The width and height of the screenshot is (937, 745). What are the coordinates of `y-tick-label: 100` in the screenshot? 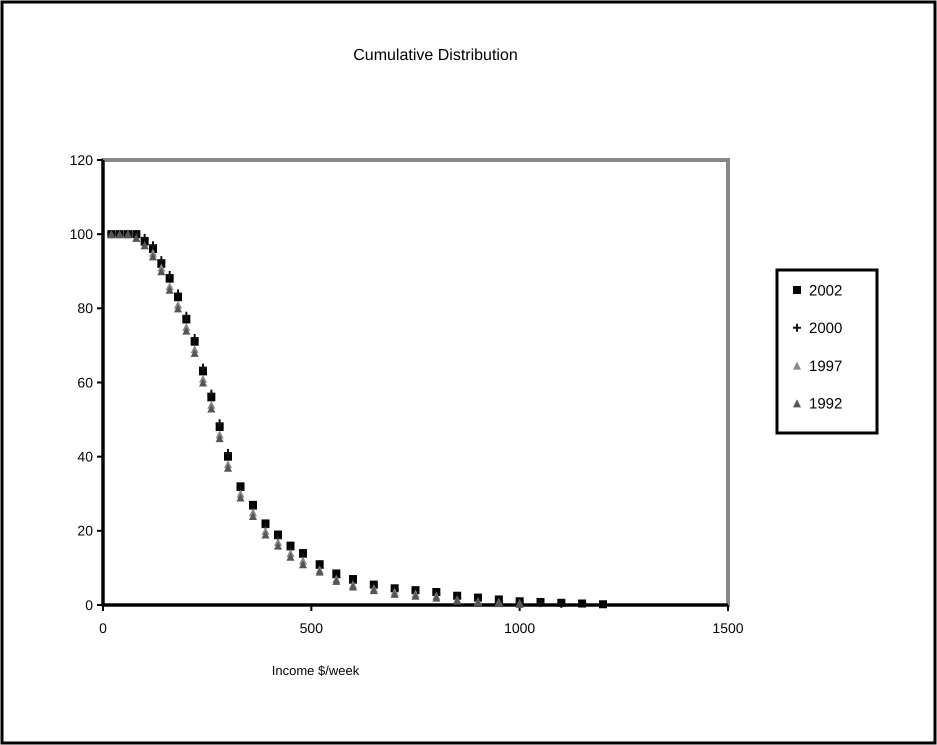 It's located at (82, 234).